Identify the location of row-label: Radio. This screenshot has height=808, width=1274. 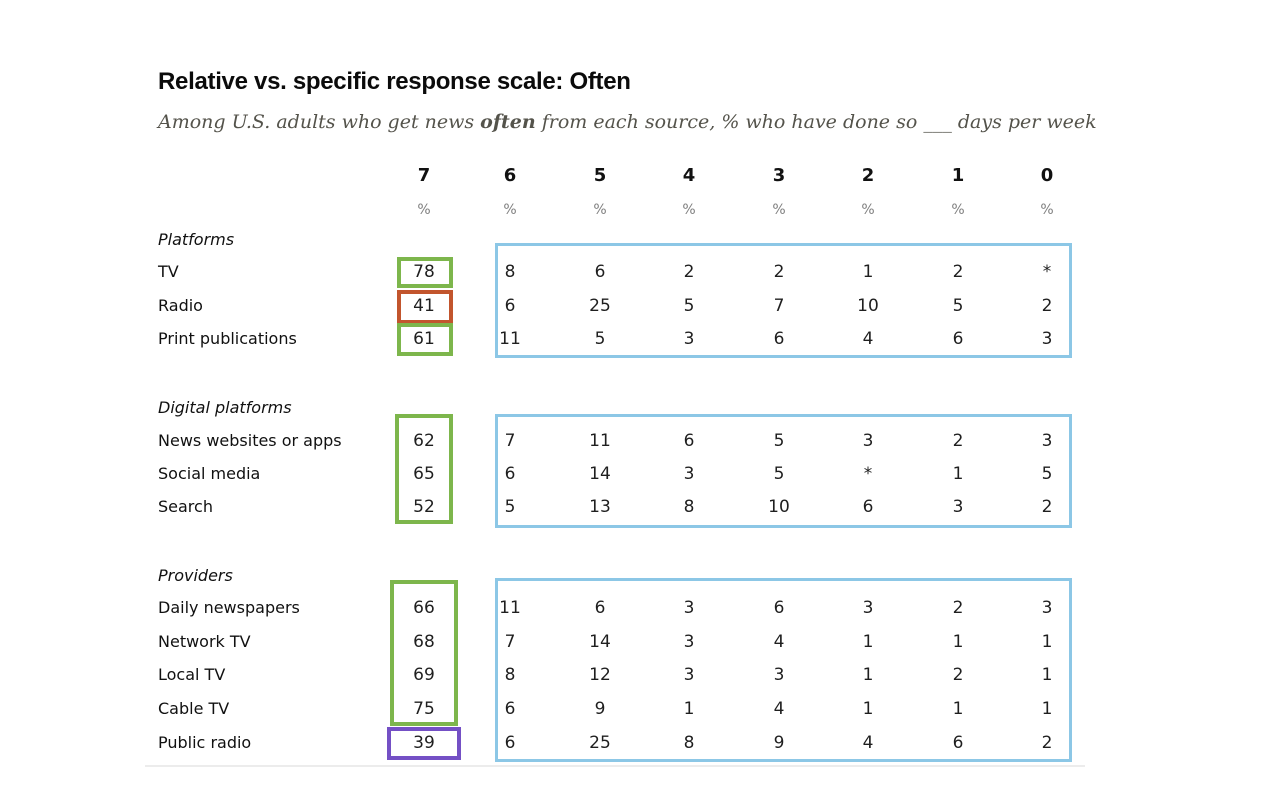
(180, 305).